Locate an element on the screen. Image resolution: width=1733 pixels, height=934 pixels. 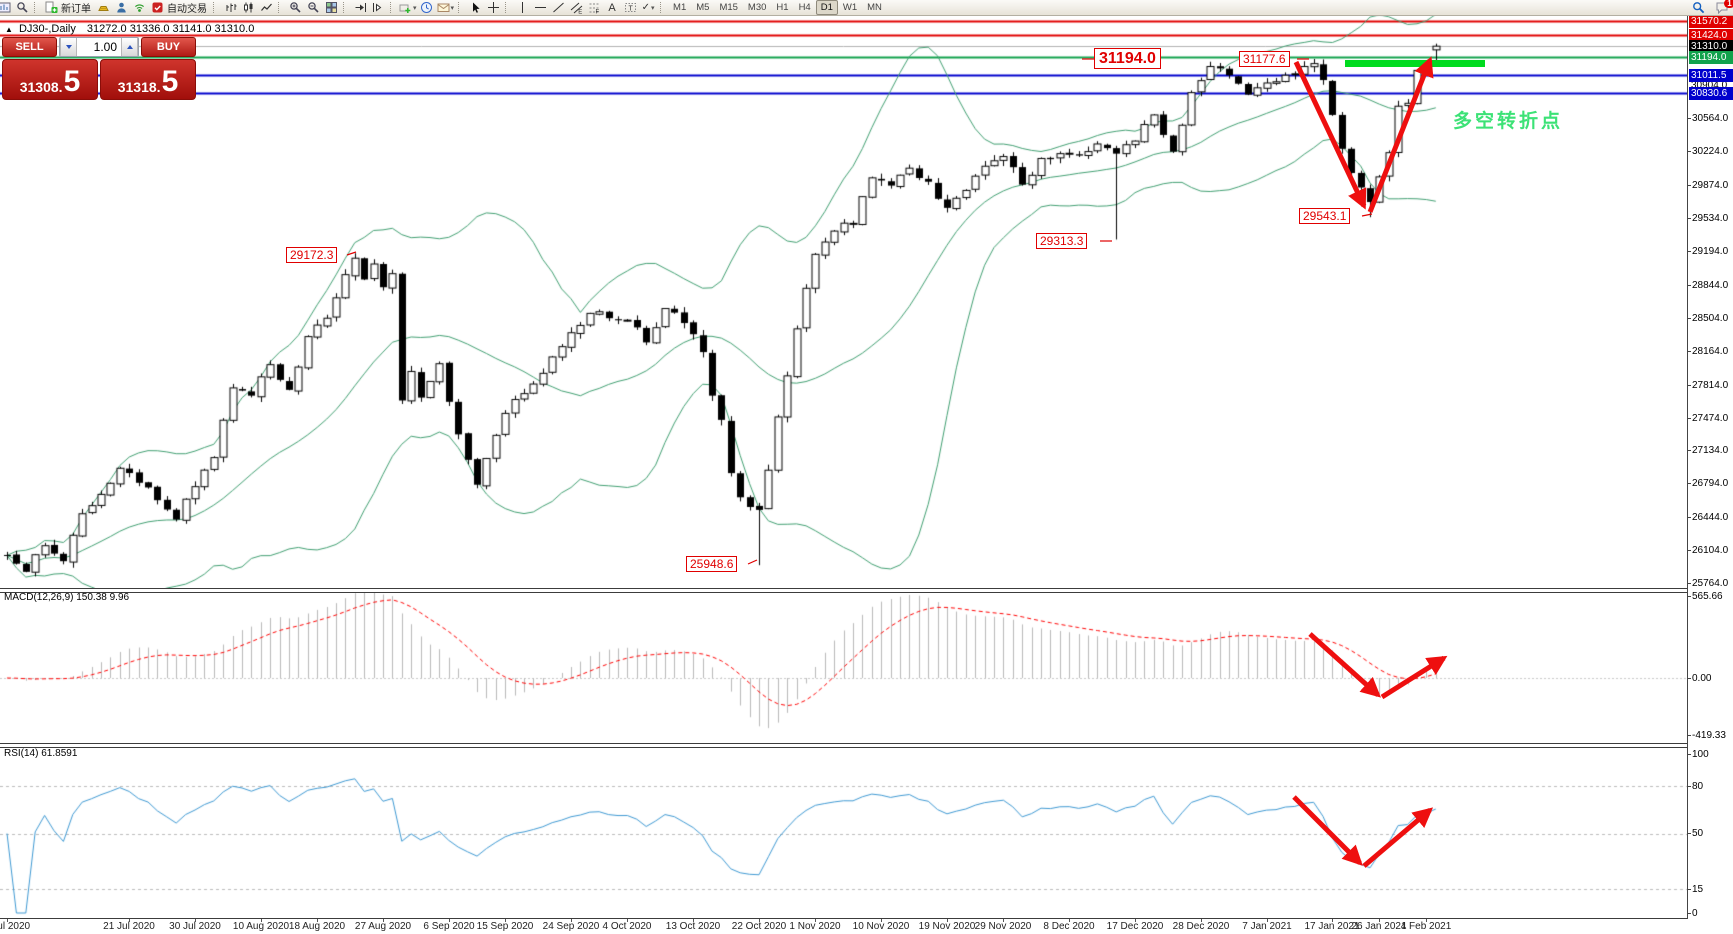
timeframe-button-m5: M5 is located at coordinates (703, 7).